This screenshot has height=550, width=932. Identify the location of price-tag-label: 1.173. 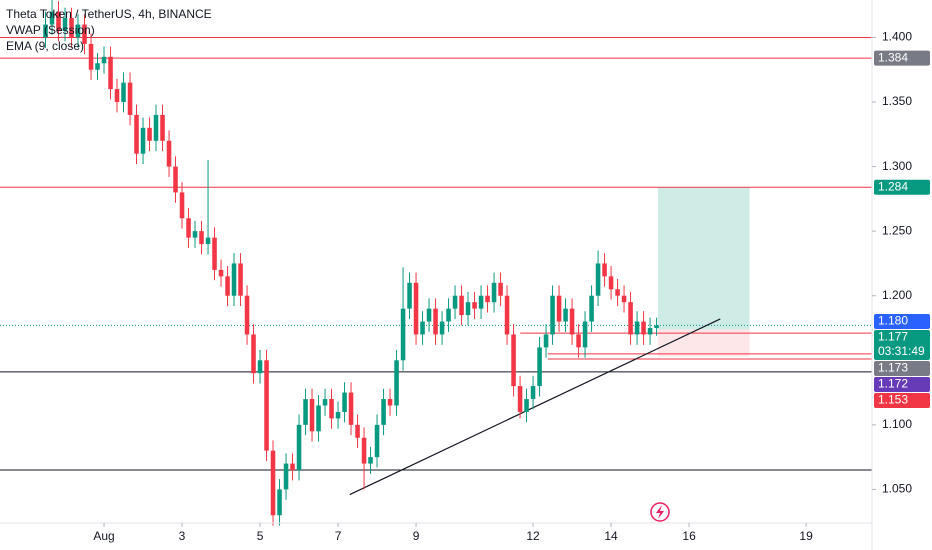
(893, 368).